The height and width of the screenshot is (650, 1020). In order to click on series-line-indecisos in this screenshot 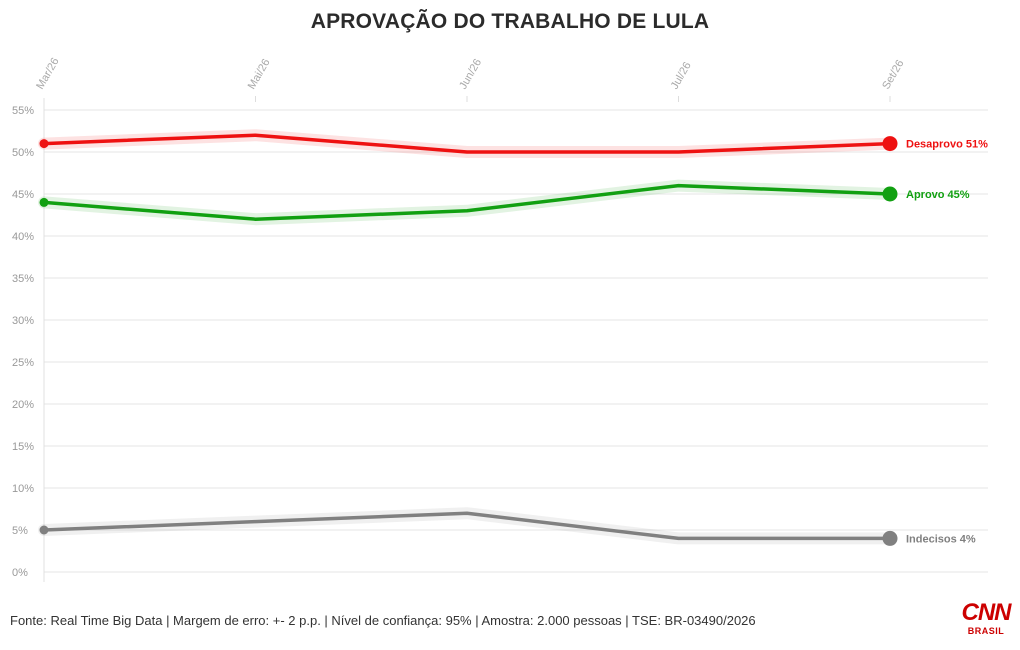, I will do `click(467, 526)`.